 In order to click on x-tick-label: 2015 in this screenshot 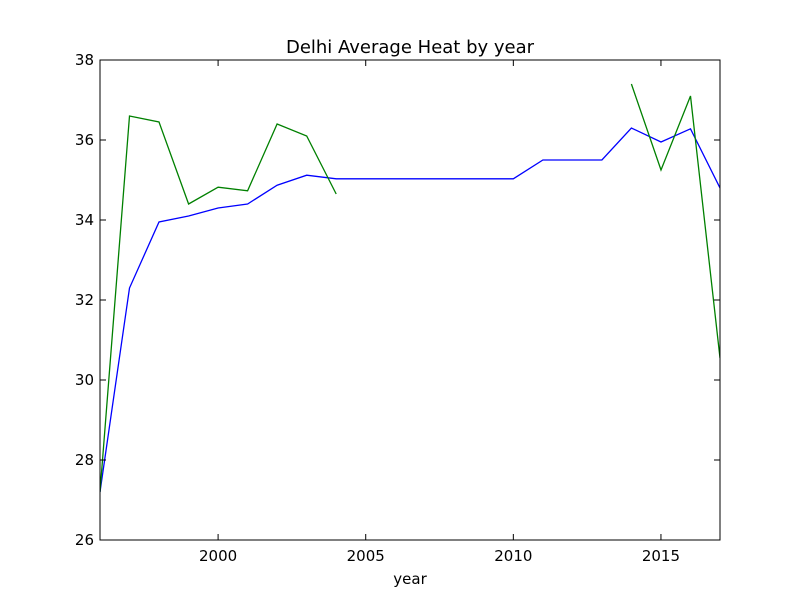, I will do `click(661, 556)`.